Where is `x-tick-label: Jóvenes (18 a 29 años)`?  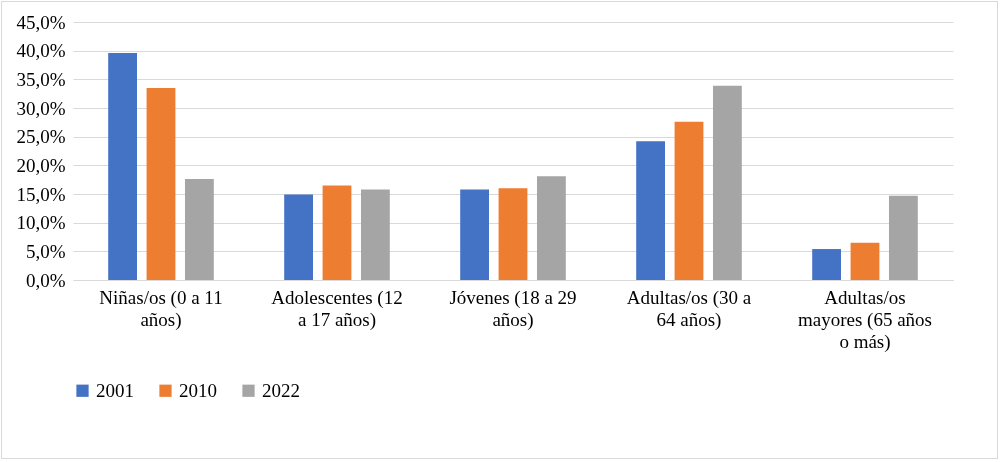
x-tick-label: Jóvenes (18 a 29 años) is located at coordinates (513, 308).